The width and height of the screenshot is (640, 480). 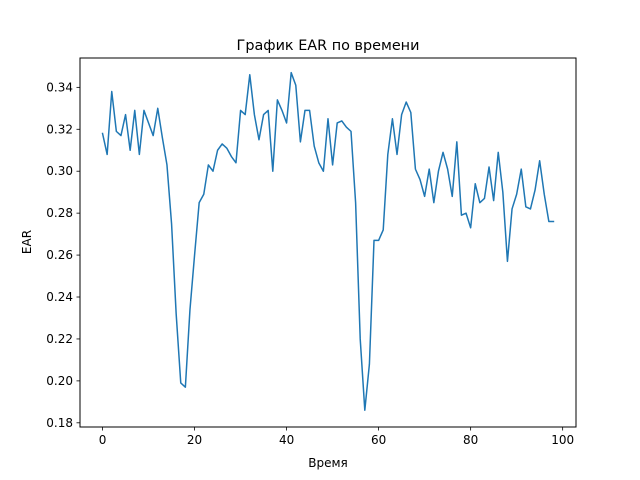 I want to click on y-axis-label: EAR, so click(x=27, y=242).